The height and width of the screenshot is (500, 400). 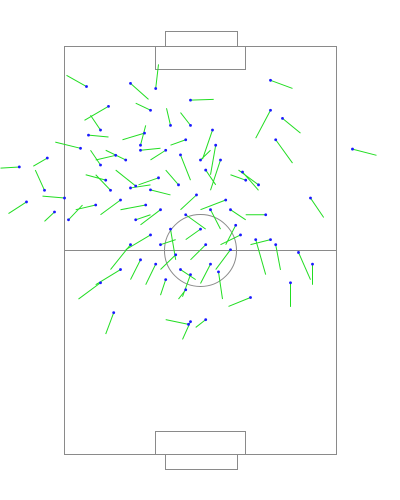 I want to click on penalty-box-top, so click(x=200, y=58).